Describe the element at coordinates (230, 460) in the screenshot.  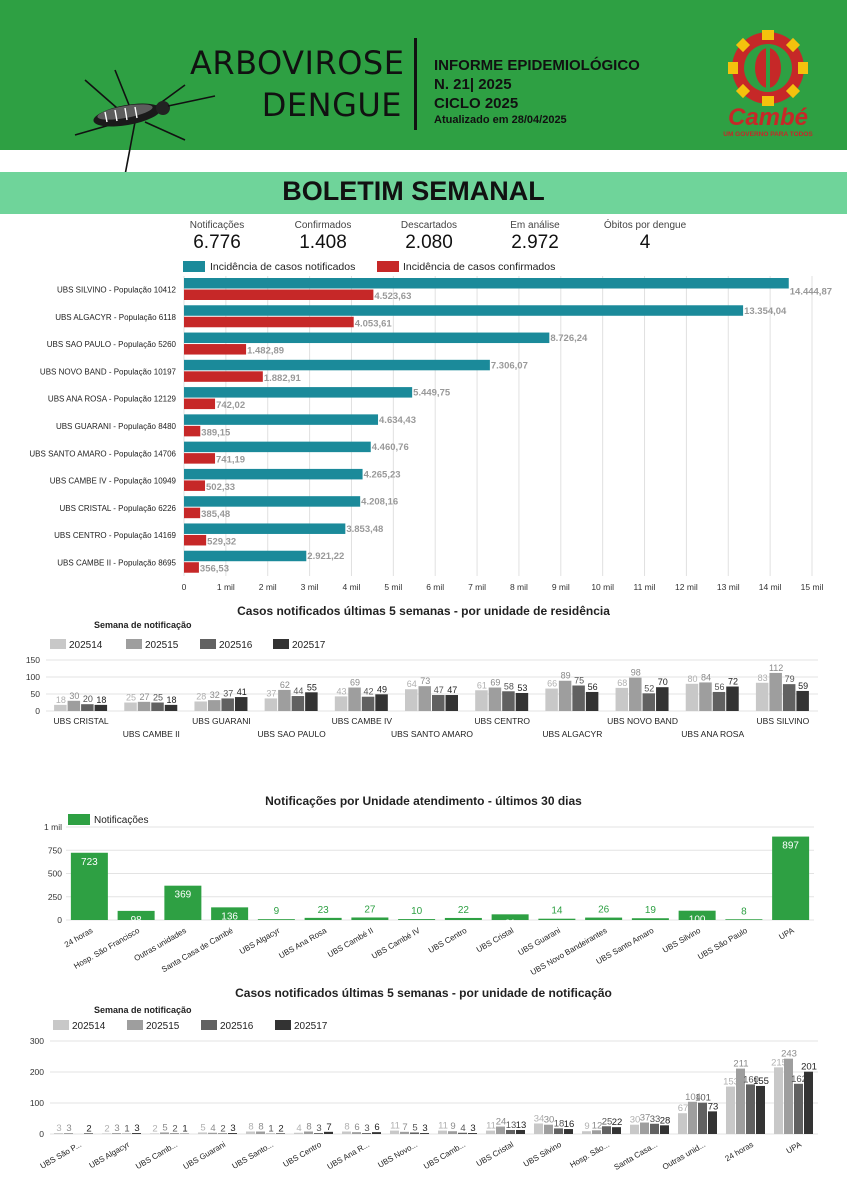
I see `data-label-confirmed: 741,19` at that location.